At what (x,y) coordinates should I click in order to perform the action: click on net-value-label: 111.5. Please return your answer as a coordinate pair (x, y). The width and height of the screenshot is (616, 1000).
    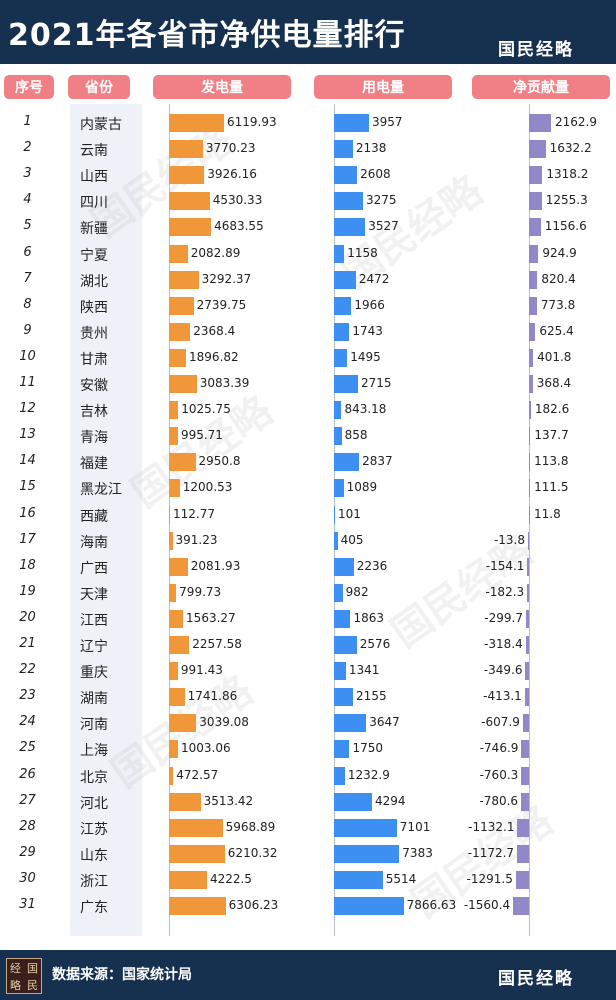
    Looking at the image, I should click on (551, 487).